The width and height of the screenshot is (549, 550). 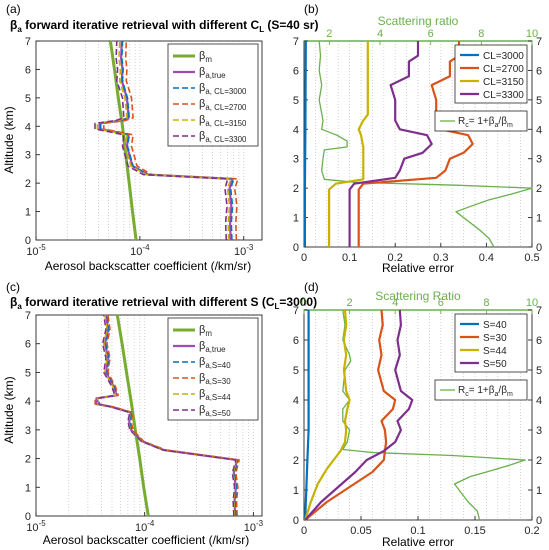 What do you see at coordinates (9, 139) in the screenshot?
I see `panel-a-ylabel: Altitude (km)` at bounding box center [9, 139].